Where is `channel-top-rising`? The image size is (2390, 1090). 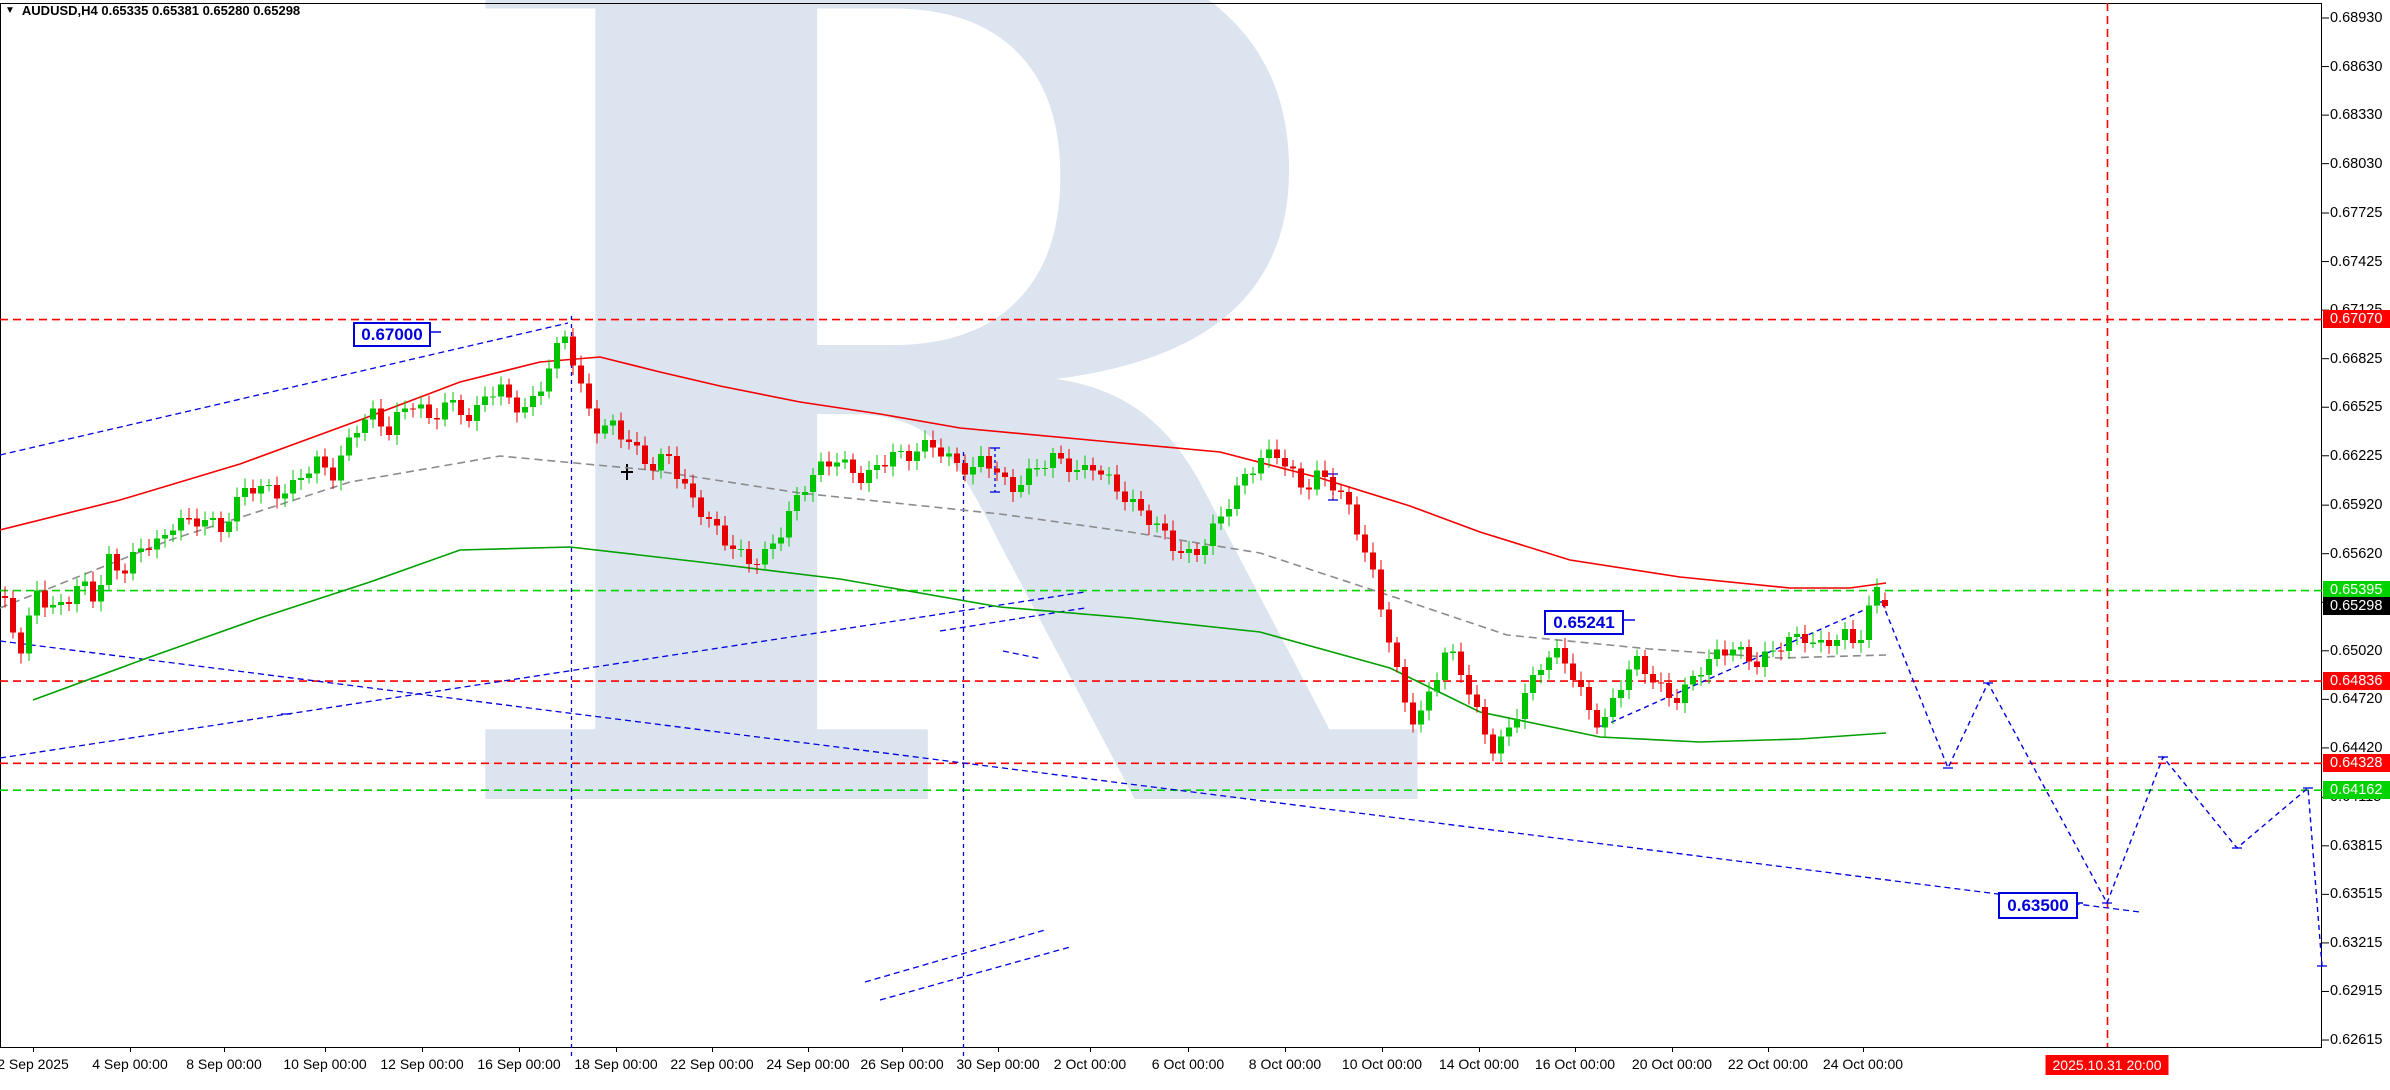 channel-top-rising is located at coordinates (284, 389).